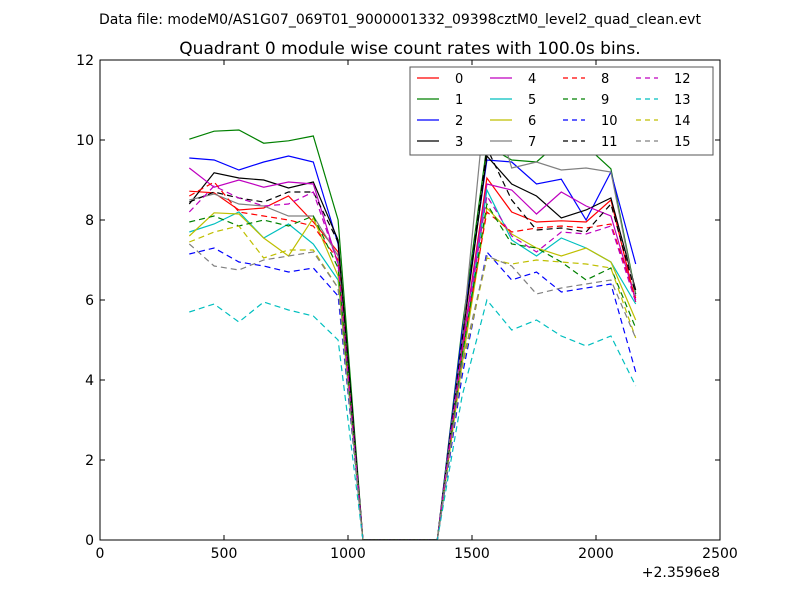  Describe the element at coordinates (348, 554) in the screenshot. I see `x-tick-label: 1000` at that location.